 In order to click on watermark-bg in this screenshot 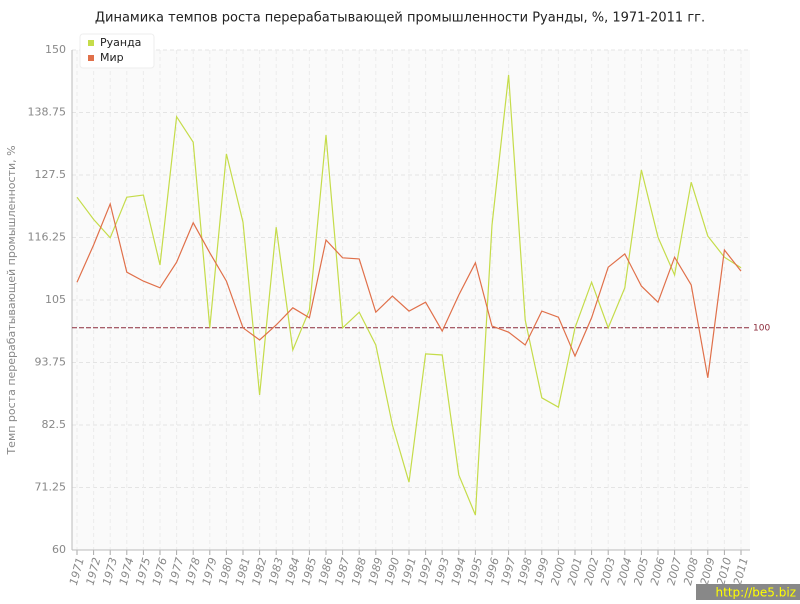, I will do `click(748, 592)`.